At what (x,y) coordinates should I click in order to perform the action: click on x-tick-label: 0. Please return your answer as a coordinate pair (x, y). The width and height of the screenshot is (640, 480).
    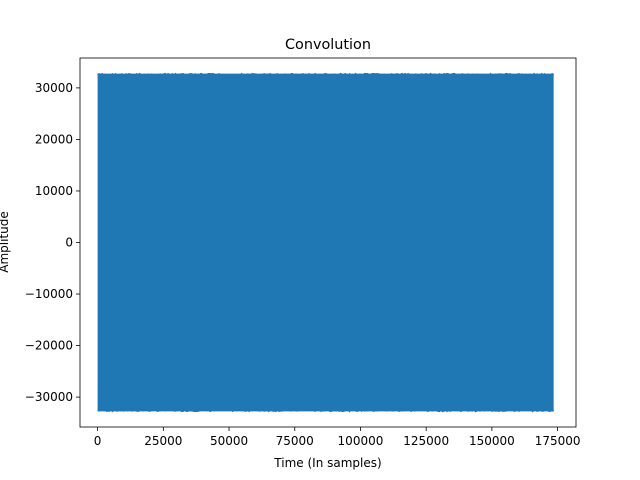
    Looking at the image, I should click on (98, 441).